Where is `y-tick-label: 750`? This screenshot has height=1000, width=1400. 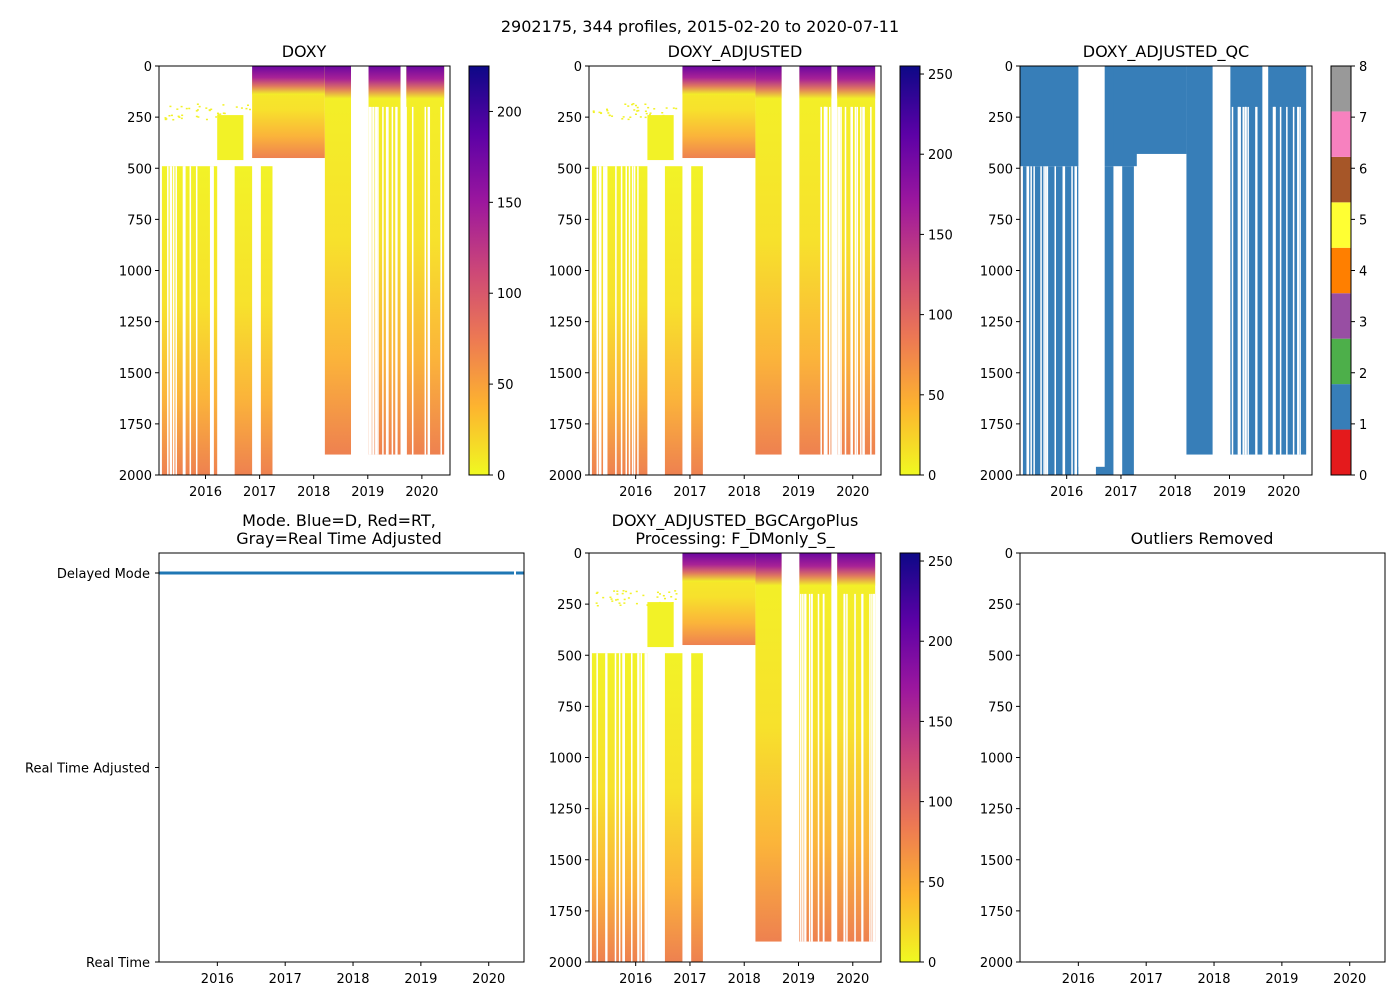
y-tick-label: 750 is located at coordinates (1000, 707).